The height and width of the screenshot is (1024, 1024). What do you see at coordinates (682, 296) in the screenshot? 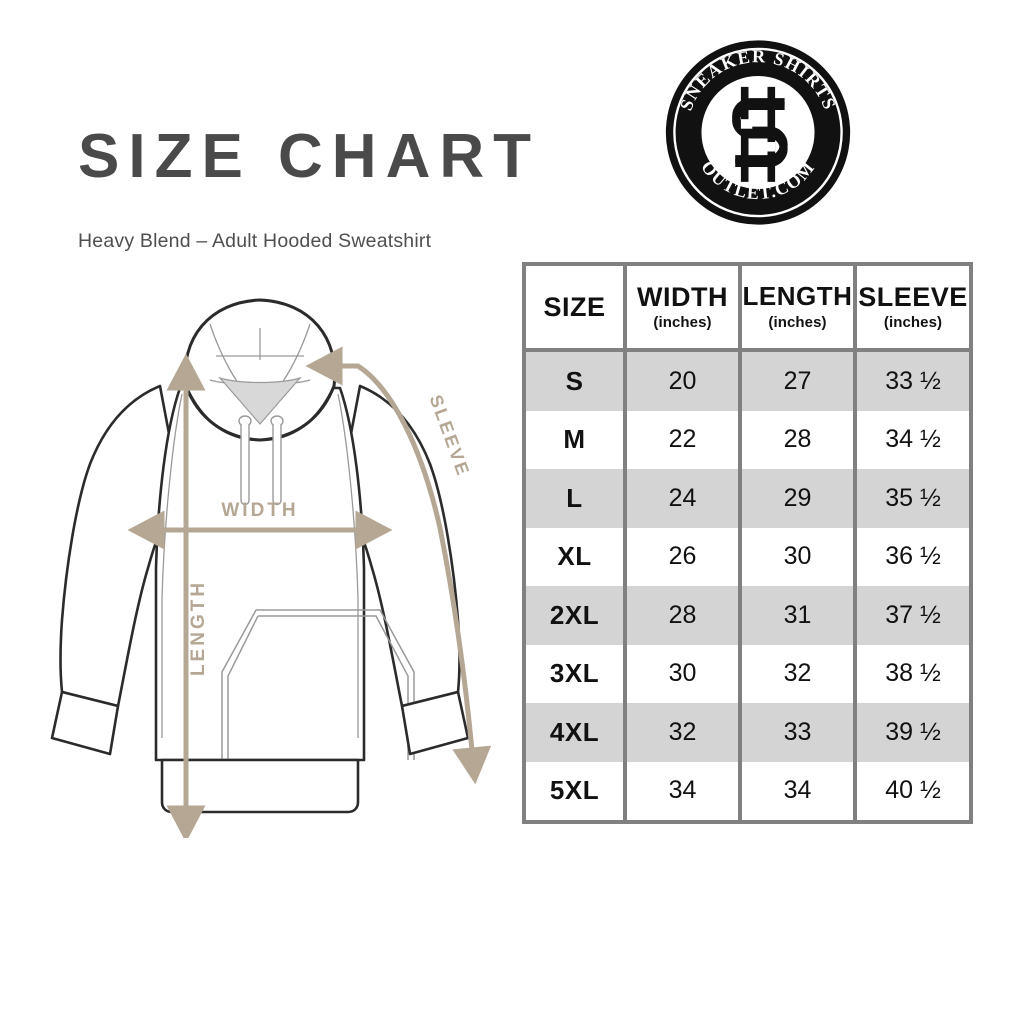
I see `column-header-width-label: WIDTH` at bounding box center [682, 296].